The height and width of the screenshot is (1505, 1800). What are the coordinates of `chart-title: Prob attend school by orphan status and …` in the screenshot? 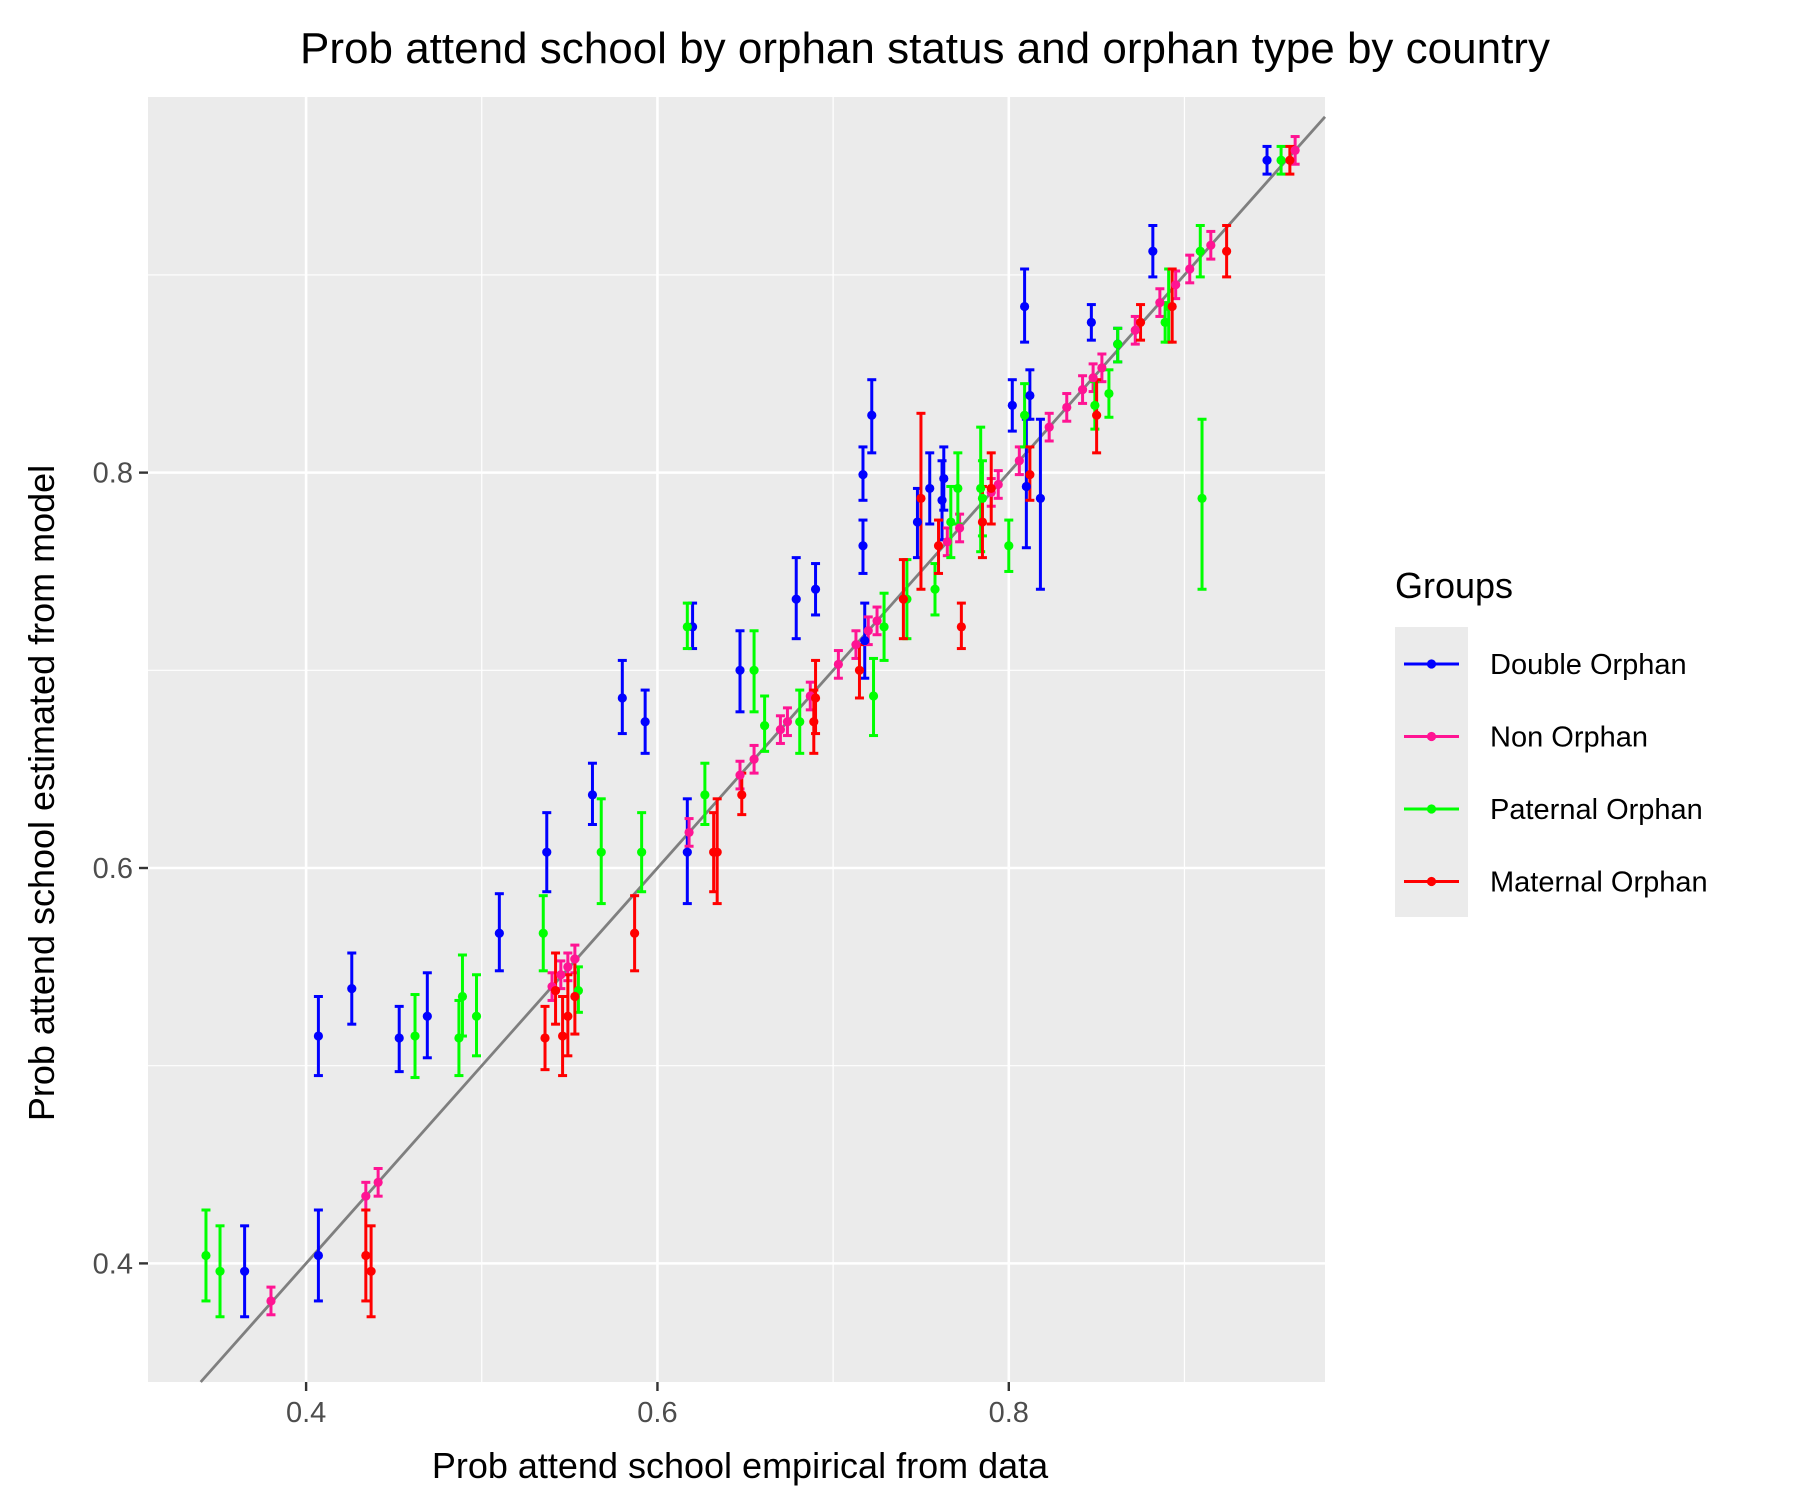 It's located at (925, 48).